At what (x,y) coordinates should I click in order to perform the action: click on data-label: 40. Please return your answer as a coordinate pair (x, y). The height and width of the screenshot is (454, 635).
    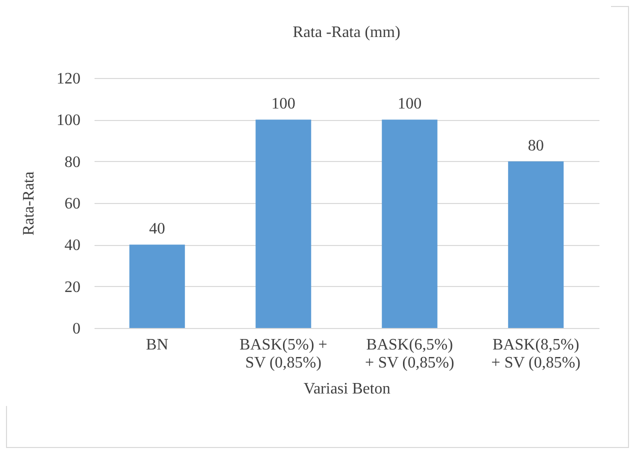
    Looking at the image, I should click on (157, 229).